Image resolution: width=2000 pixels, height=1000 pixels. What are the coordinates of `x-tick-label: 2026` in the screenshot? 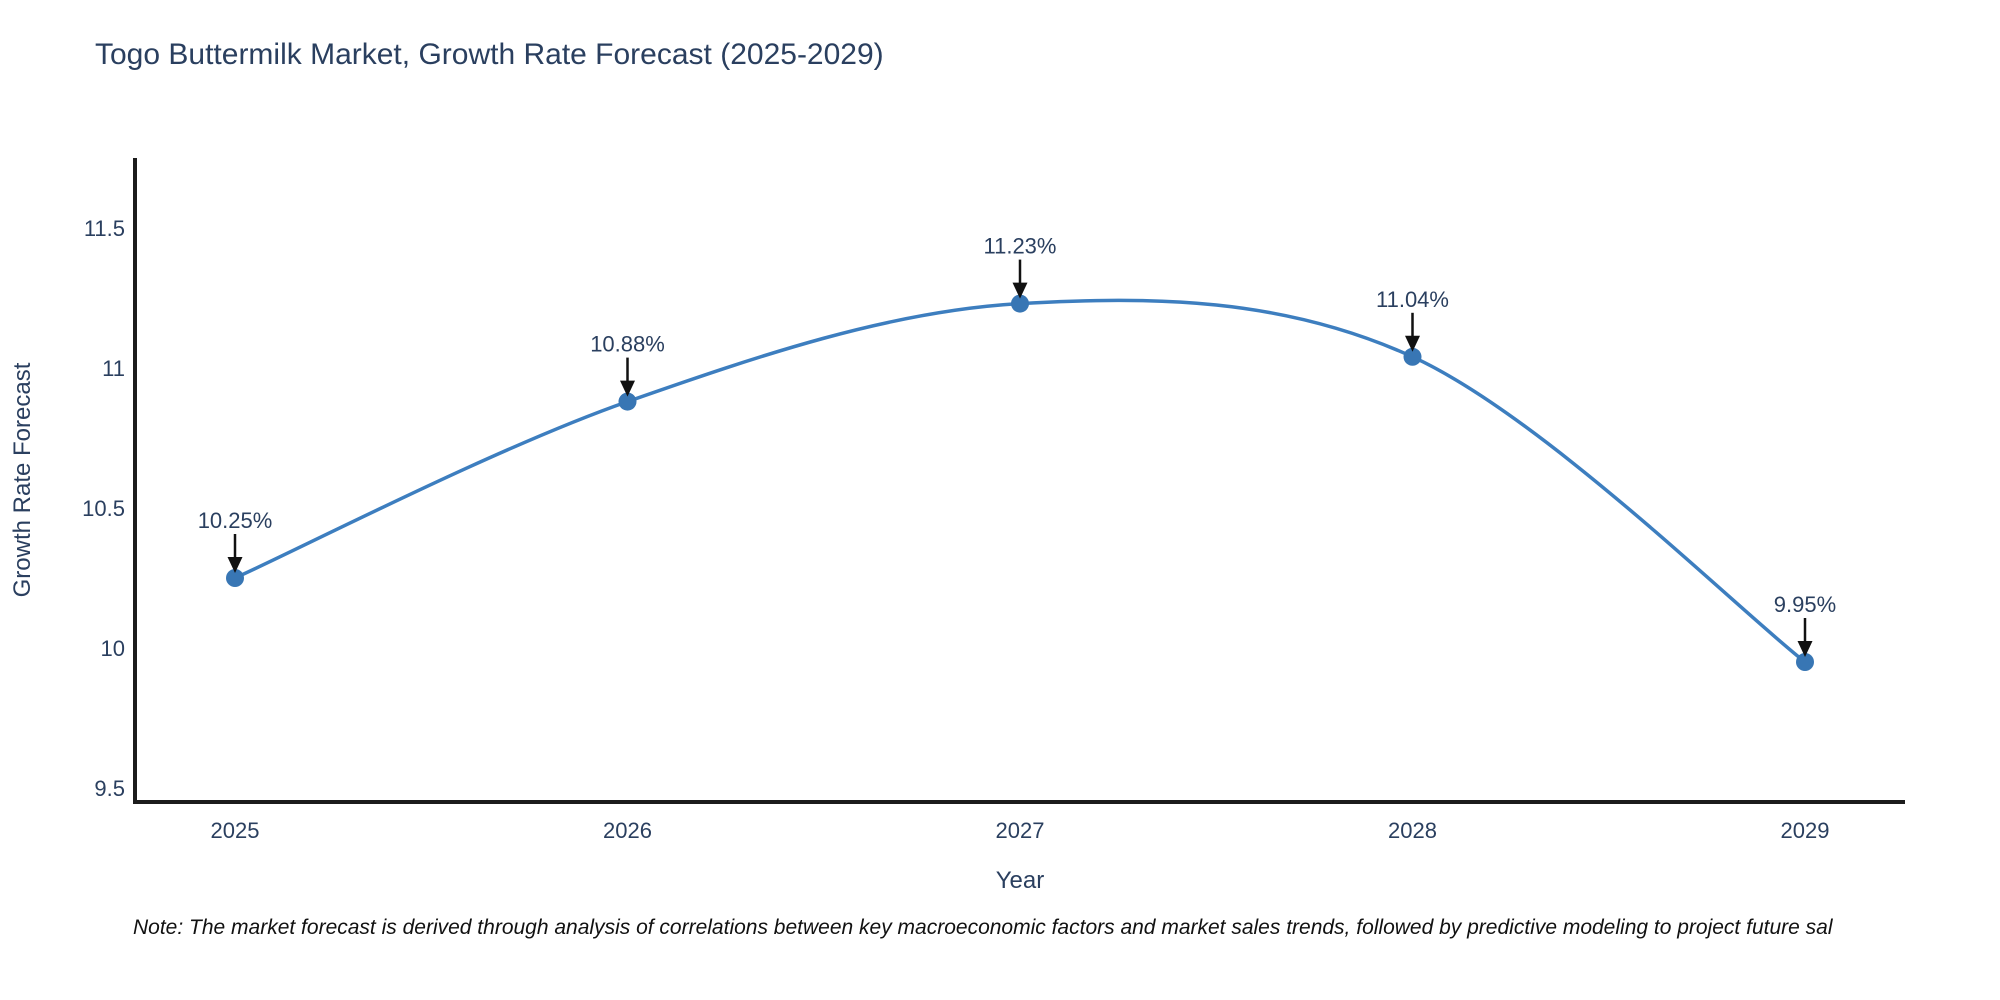 It's located at (627, 830).